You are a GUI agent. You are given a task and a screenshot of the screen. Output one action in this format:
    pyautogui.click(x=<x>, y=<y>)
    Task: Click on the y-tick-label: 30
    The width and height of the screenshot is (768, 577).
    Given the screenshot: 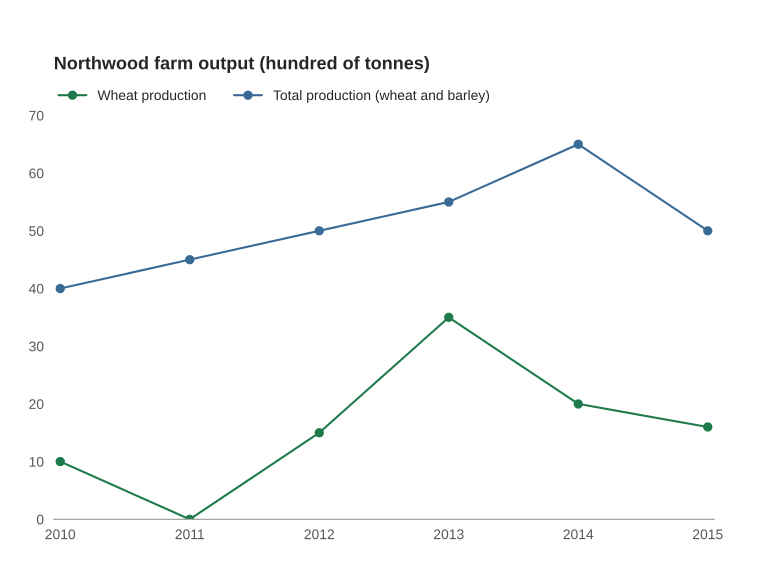 What is the action you would take?
    pyautogui.click(x=36, y=347)
    